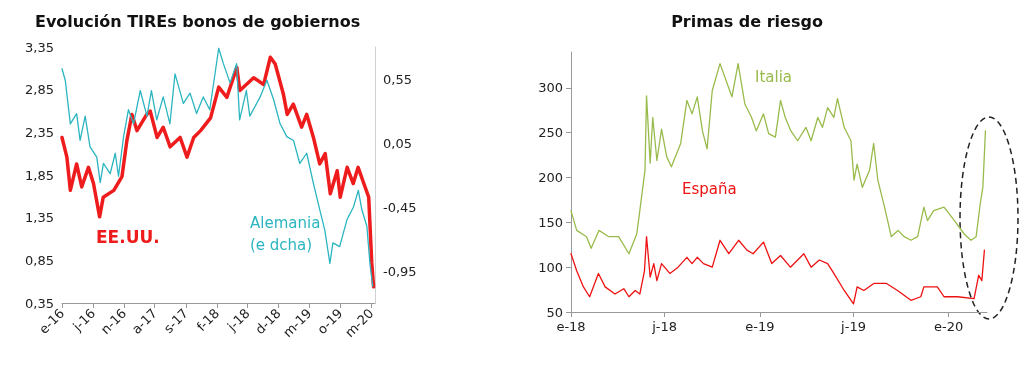 This screenshot has width=1024, height=371. Describe the element at coordinates (39, 260) in the screenshot. I see `y-tick-label: 0,85` at that location.